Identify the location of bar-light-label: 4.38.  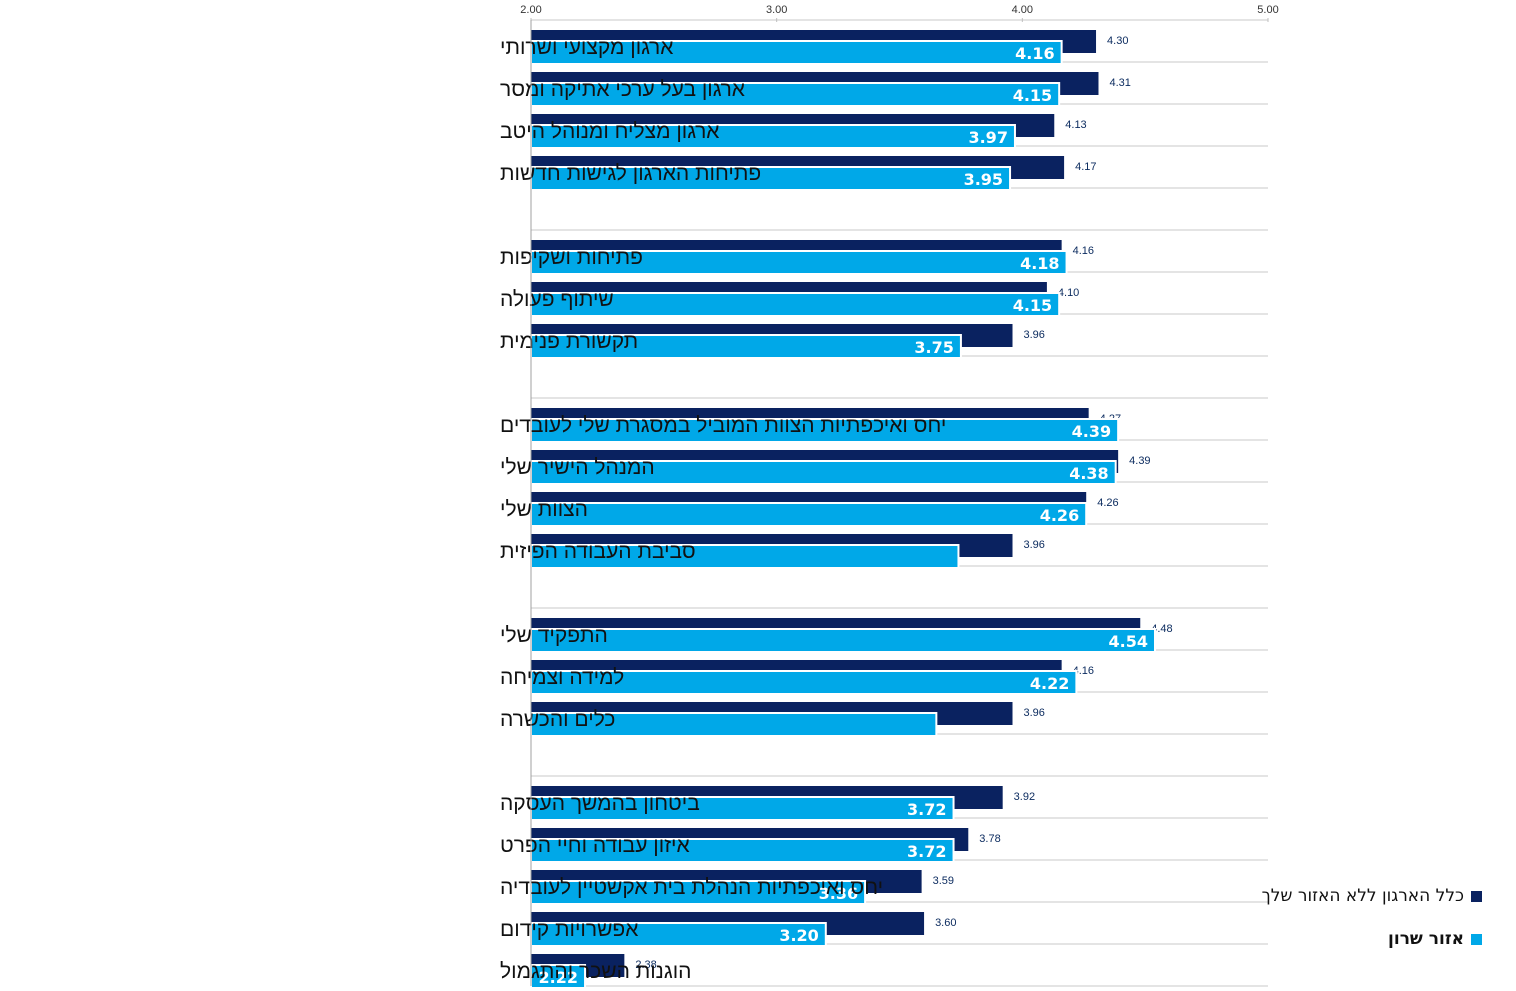
(1088, 473).